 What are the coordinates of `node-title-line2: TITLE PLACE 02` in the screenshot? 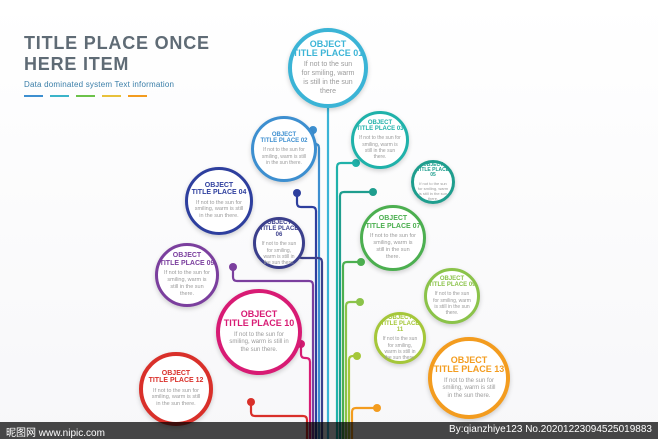 It's located at (284, 141).